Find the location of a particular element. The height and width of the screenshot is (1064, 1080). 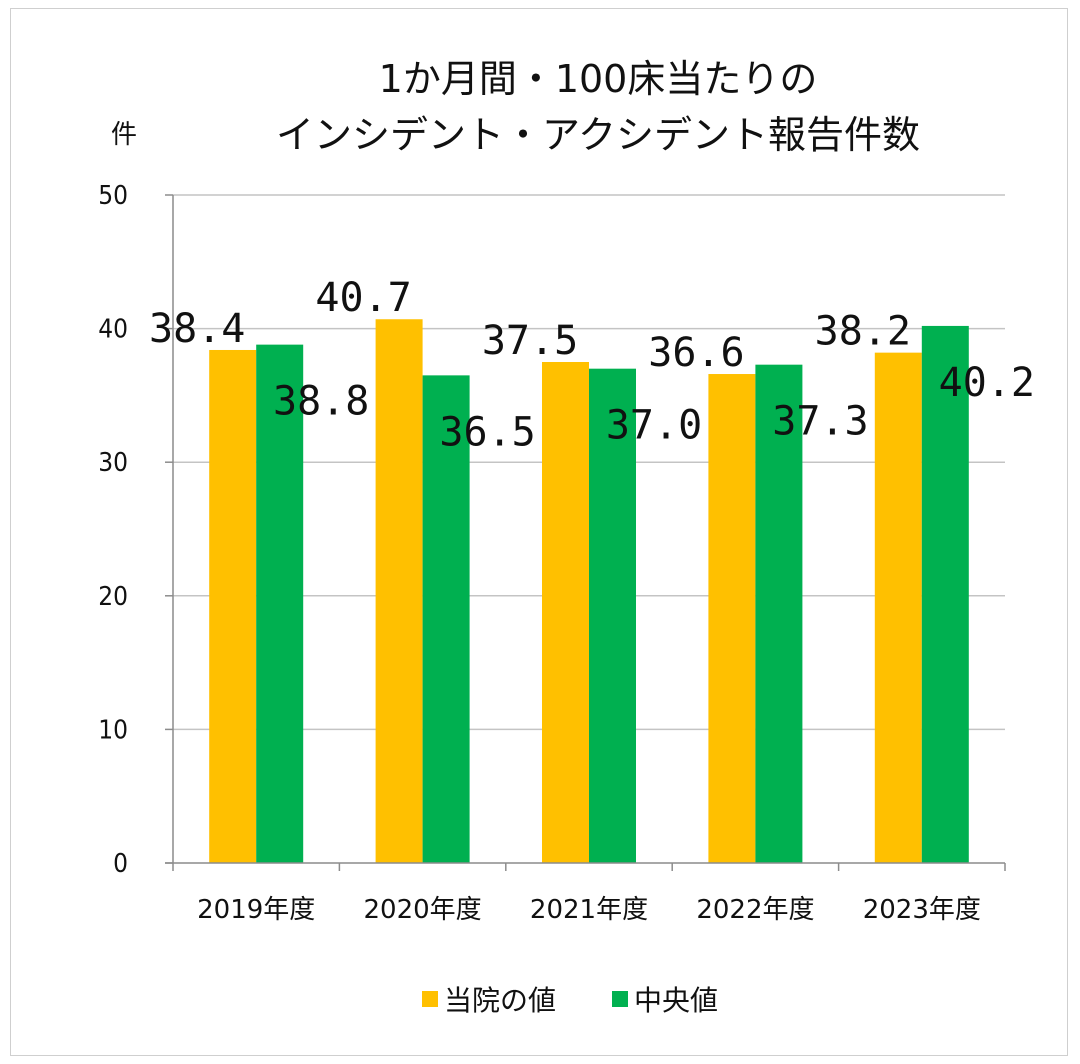

data-label-median: 40.2 is located at coordinates (987, 383).